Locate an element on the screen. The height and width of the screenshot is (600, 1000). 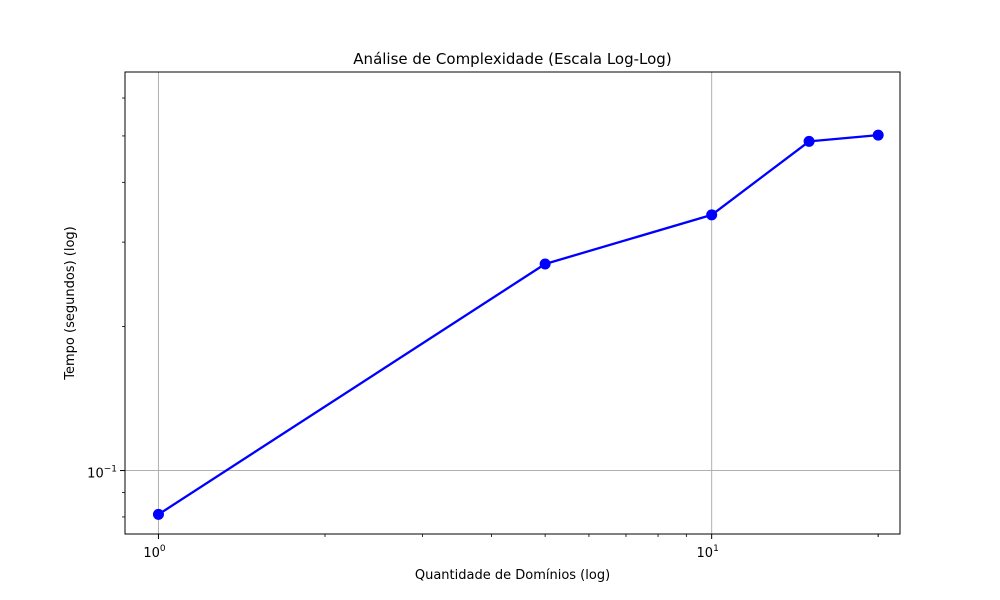
y-tick-label: 10−1 is located at coordinates (102, 473).